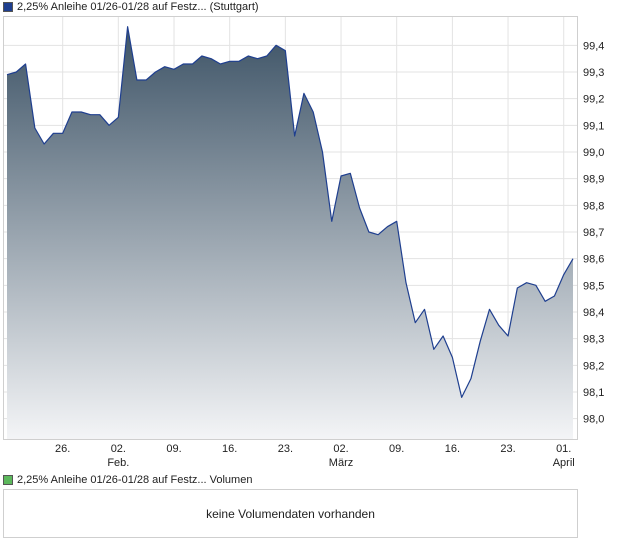  Describe the element at coordinates (62, 449) in the screenshot. I see `x-tick-label: 26.` at that location.